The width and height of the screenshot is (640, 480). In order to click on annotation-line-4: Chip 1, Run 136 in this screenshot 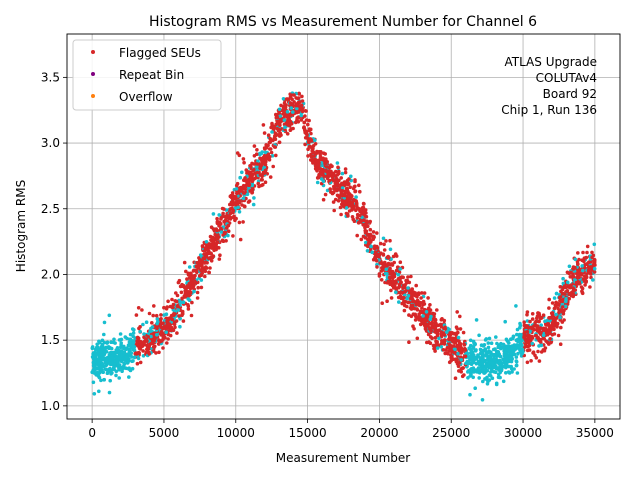, I will do `click(549, 110)`.